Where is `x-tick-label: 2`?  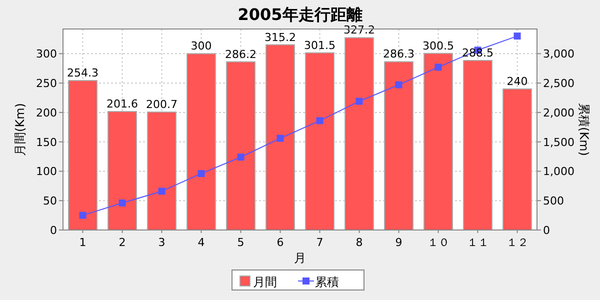 x-tick-label: 2 is located at coordinates (122, 242).